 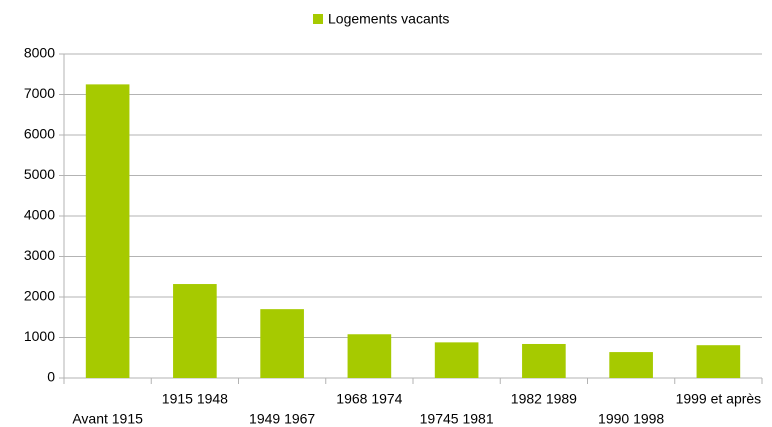 I want to click on x-tick-label: 1949 1967, so click(x=282, y=419).